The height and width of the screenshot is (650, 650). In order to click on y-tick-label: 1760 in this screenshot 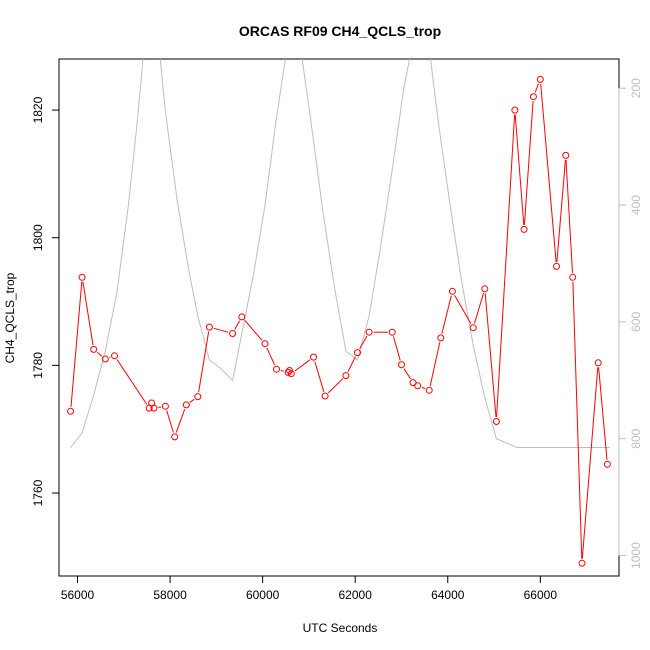, I will do `click(38, 492)`.